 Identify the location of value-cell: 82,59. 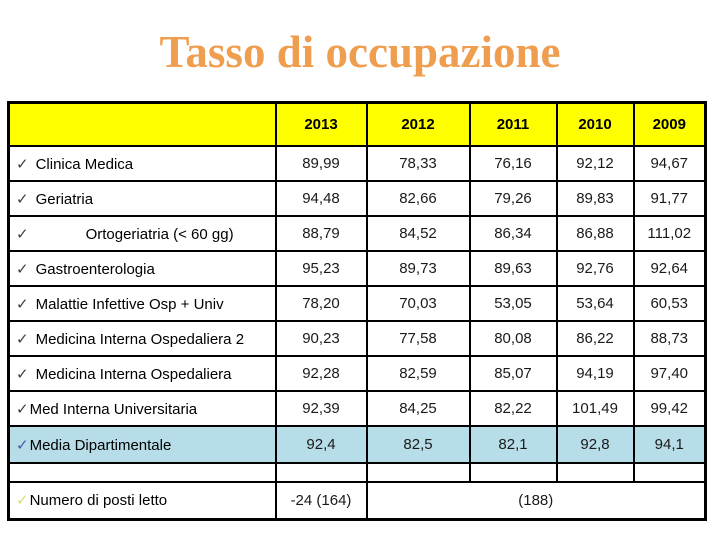
(418, 373).